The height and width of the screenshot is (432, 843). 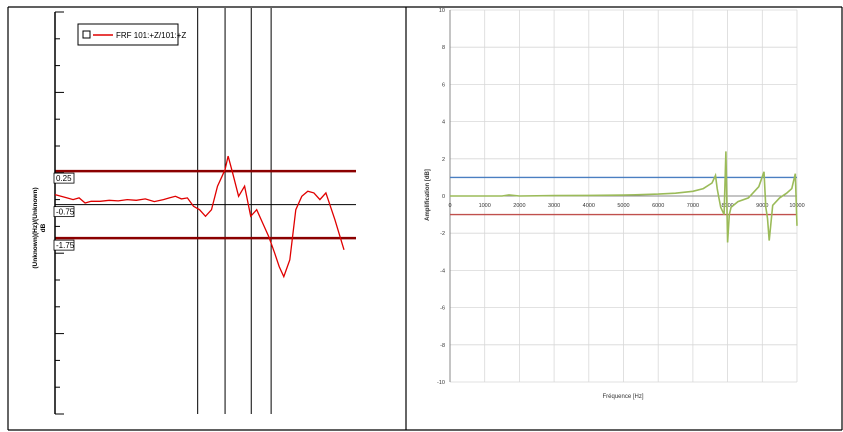 I want to click on x-tick-label-9: 9000, so click(x=762, y=206).